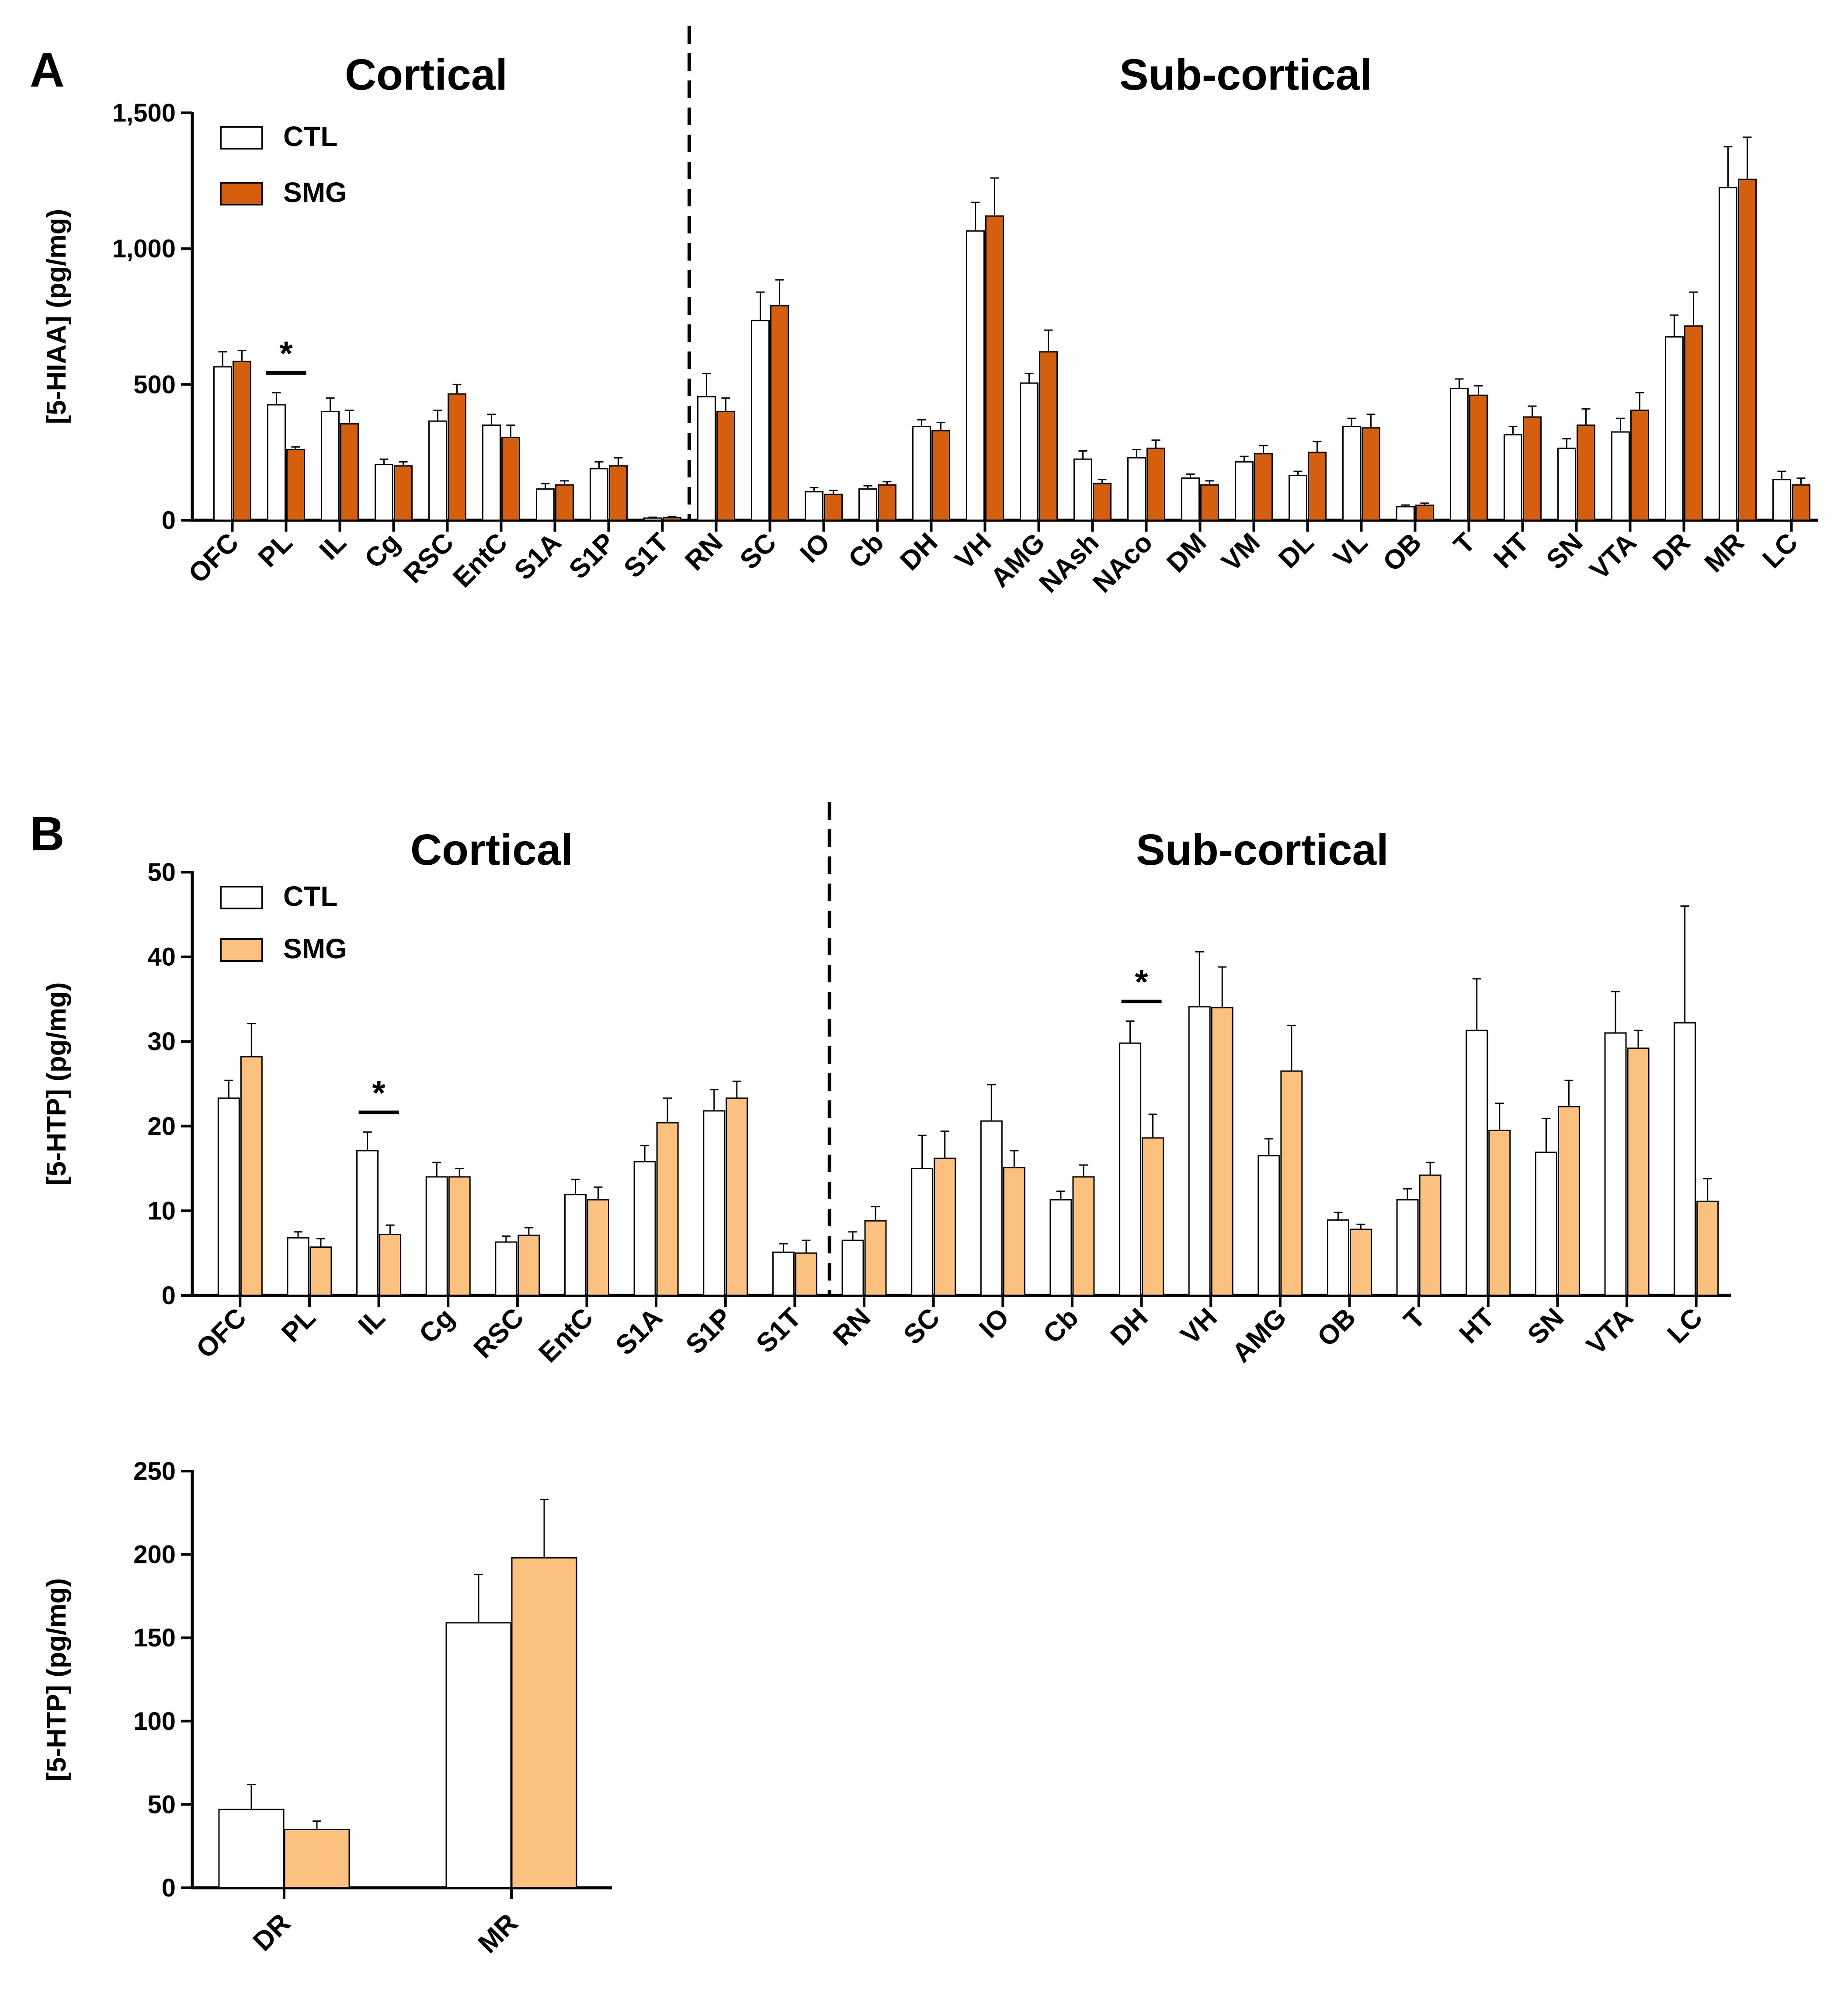  Describe the element at coordinates (1153, 1216) in the screenshot. I see `bar-smg-dh` at that location.